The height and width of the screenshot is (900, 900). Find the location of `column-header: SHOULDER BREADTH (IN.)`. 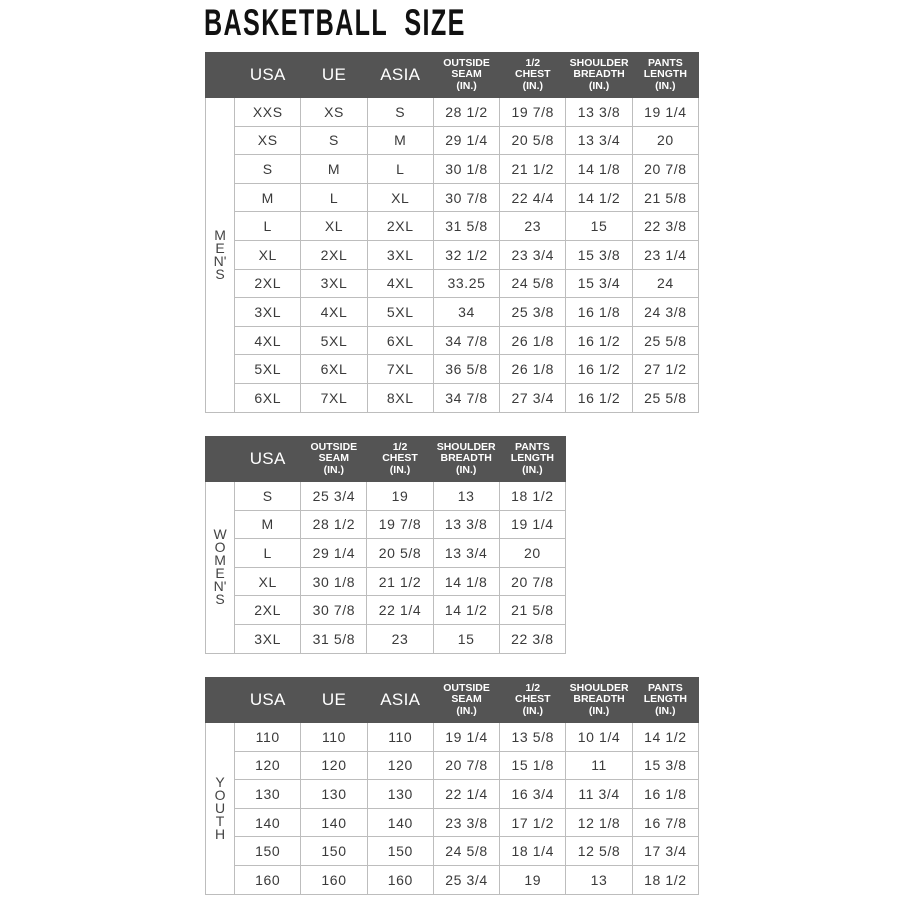

column-header: SHOULDER BREADTH (IN.) is located at coordinates (599, 700).